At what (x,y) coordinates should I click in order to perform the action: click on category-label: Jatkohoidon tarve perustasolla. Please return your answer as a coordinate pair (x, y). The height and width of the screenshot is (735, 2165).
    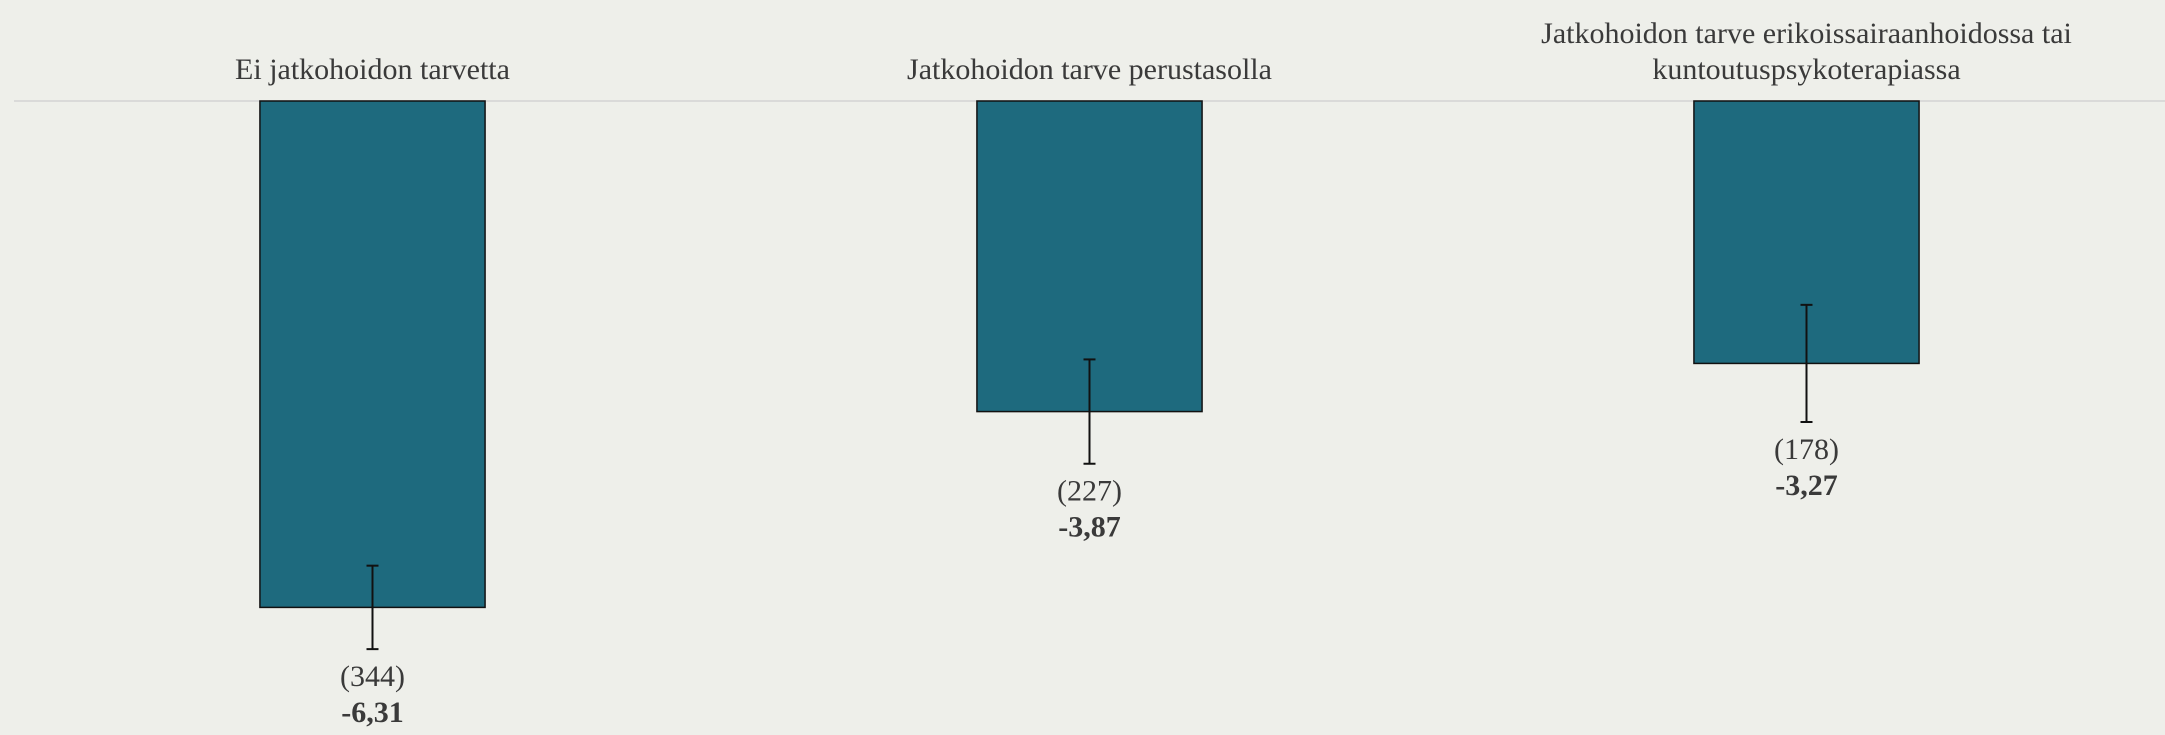
    Looking at the image, I should click on (1089, 69).